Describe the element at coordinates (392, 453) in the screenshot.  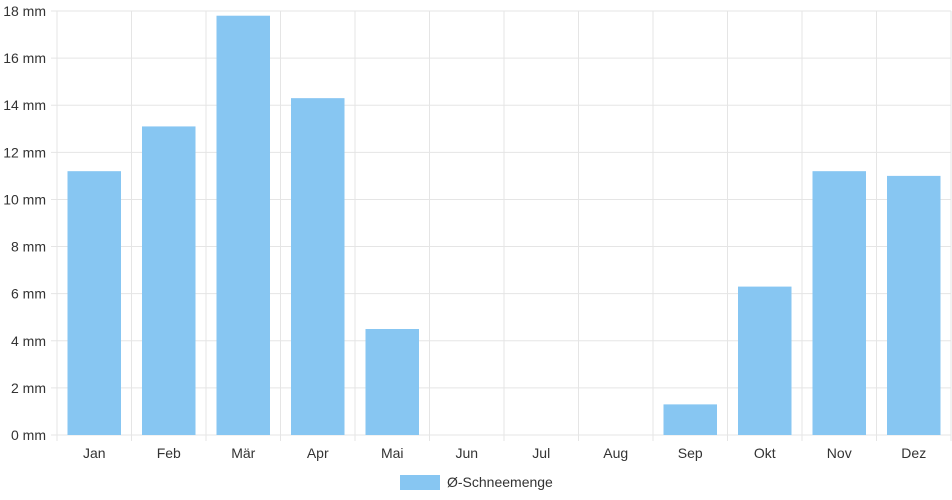
I see `x-tick-label: Mai` at that location.